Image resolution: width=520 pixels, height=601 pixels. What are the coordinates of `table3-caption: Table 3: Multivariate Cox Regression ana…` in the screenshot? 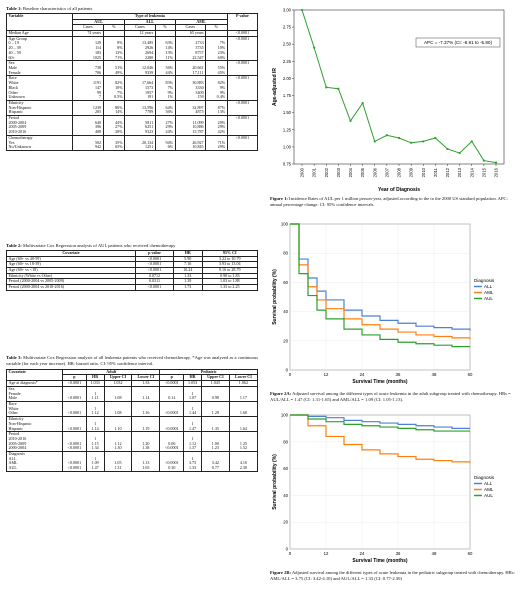 It's located at (132, 360).